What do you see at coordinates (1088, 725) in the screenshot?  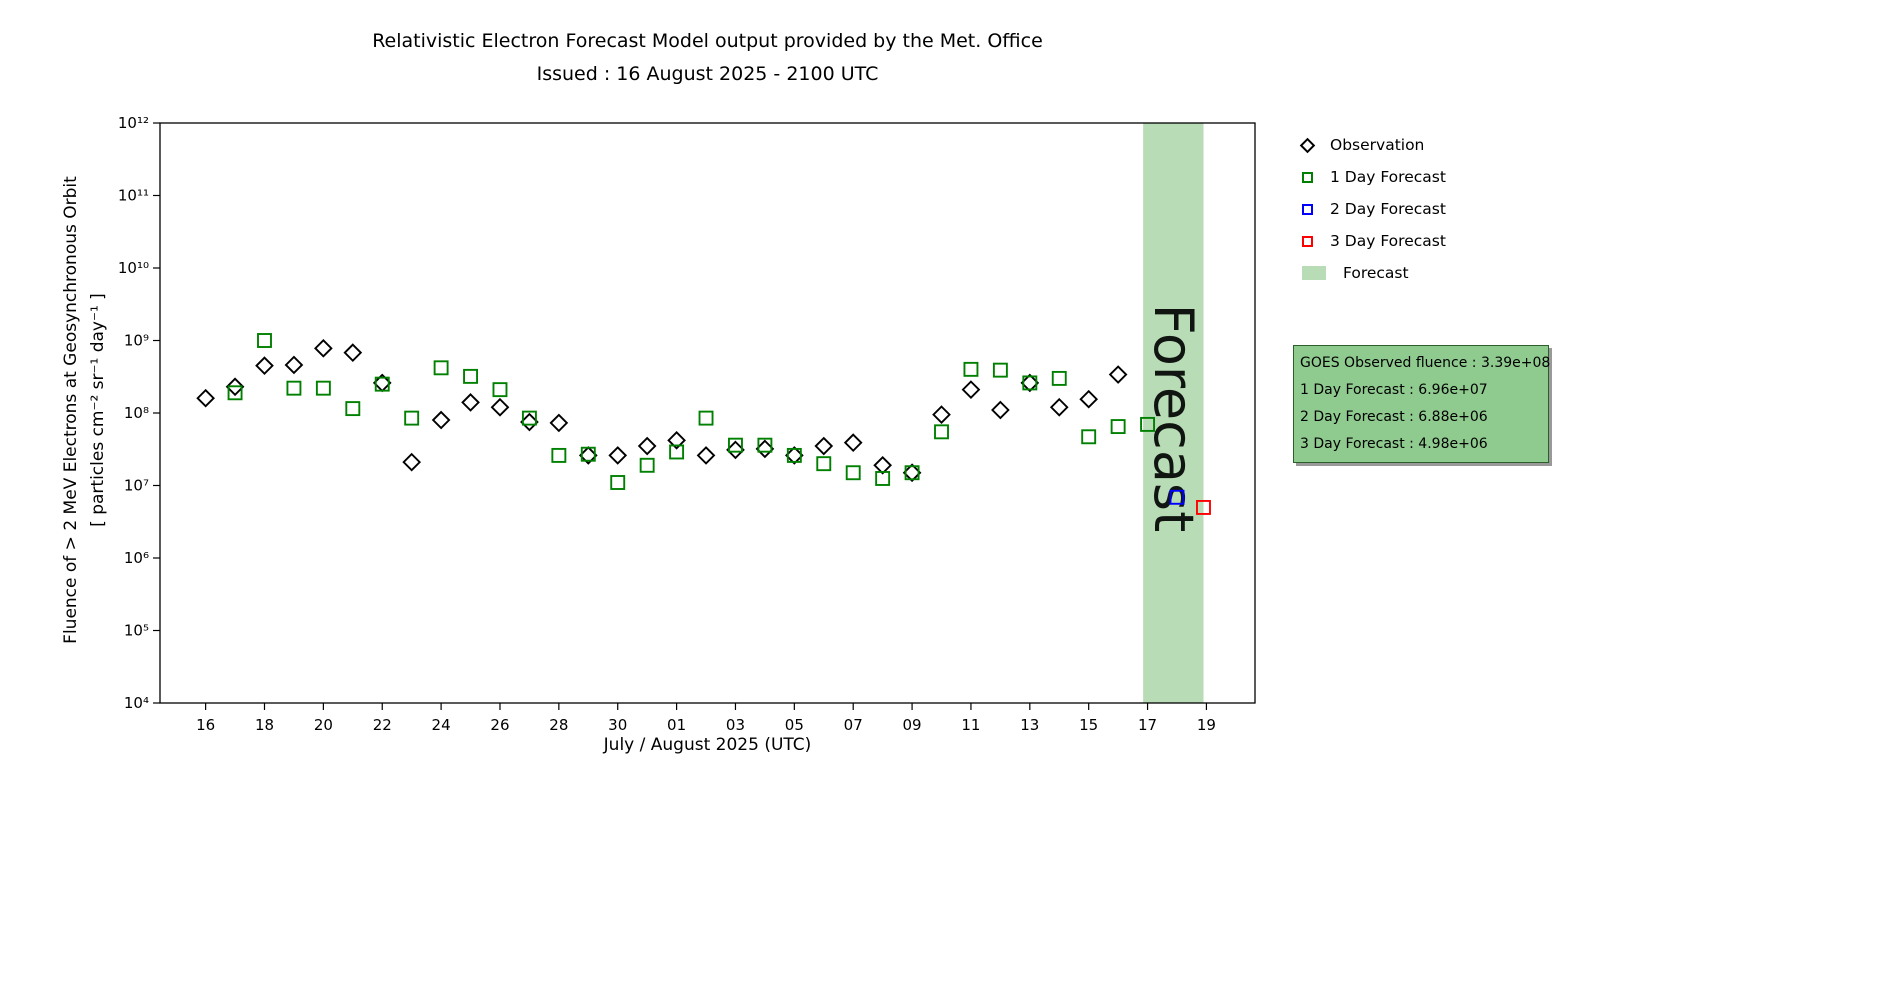 I see `x-tick-label: 15` at bounding box center [1088, 725].